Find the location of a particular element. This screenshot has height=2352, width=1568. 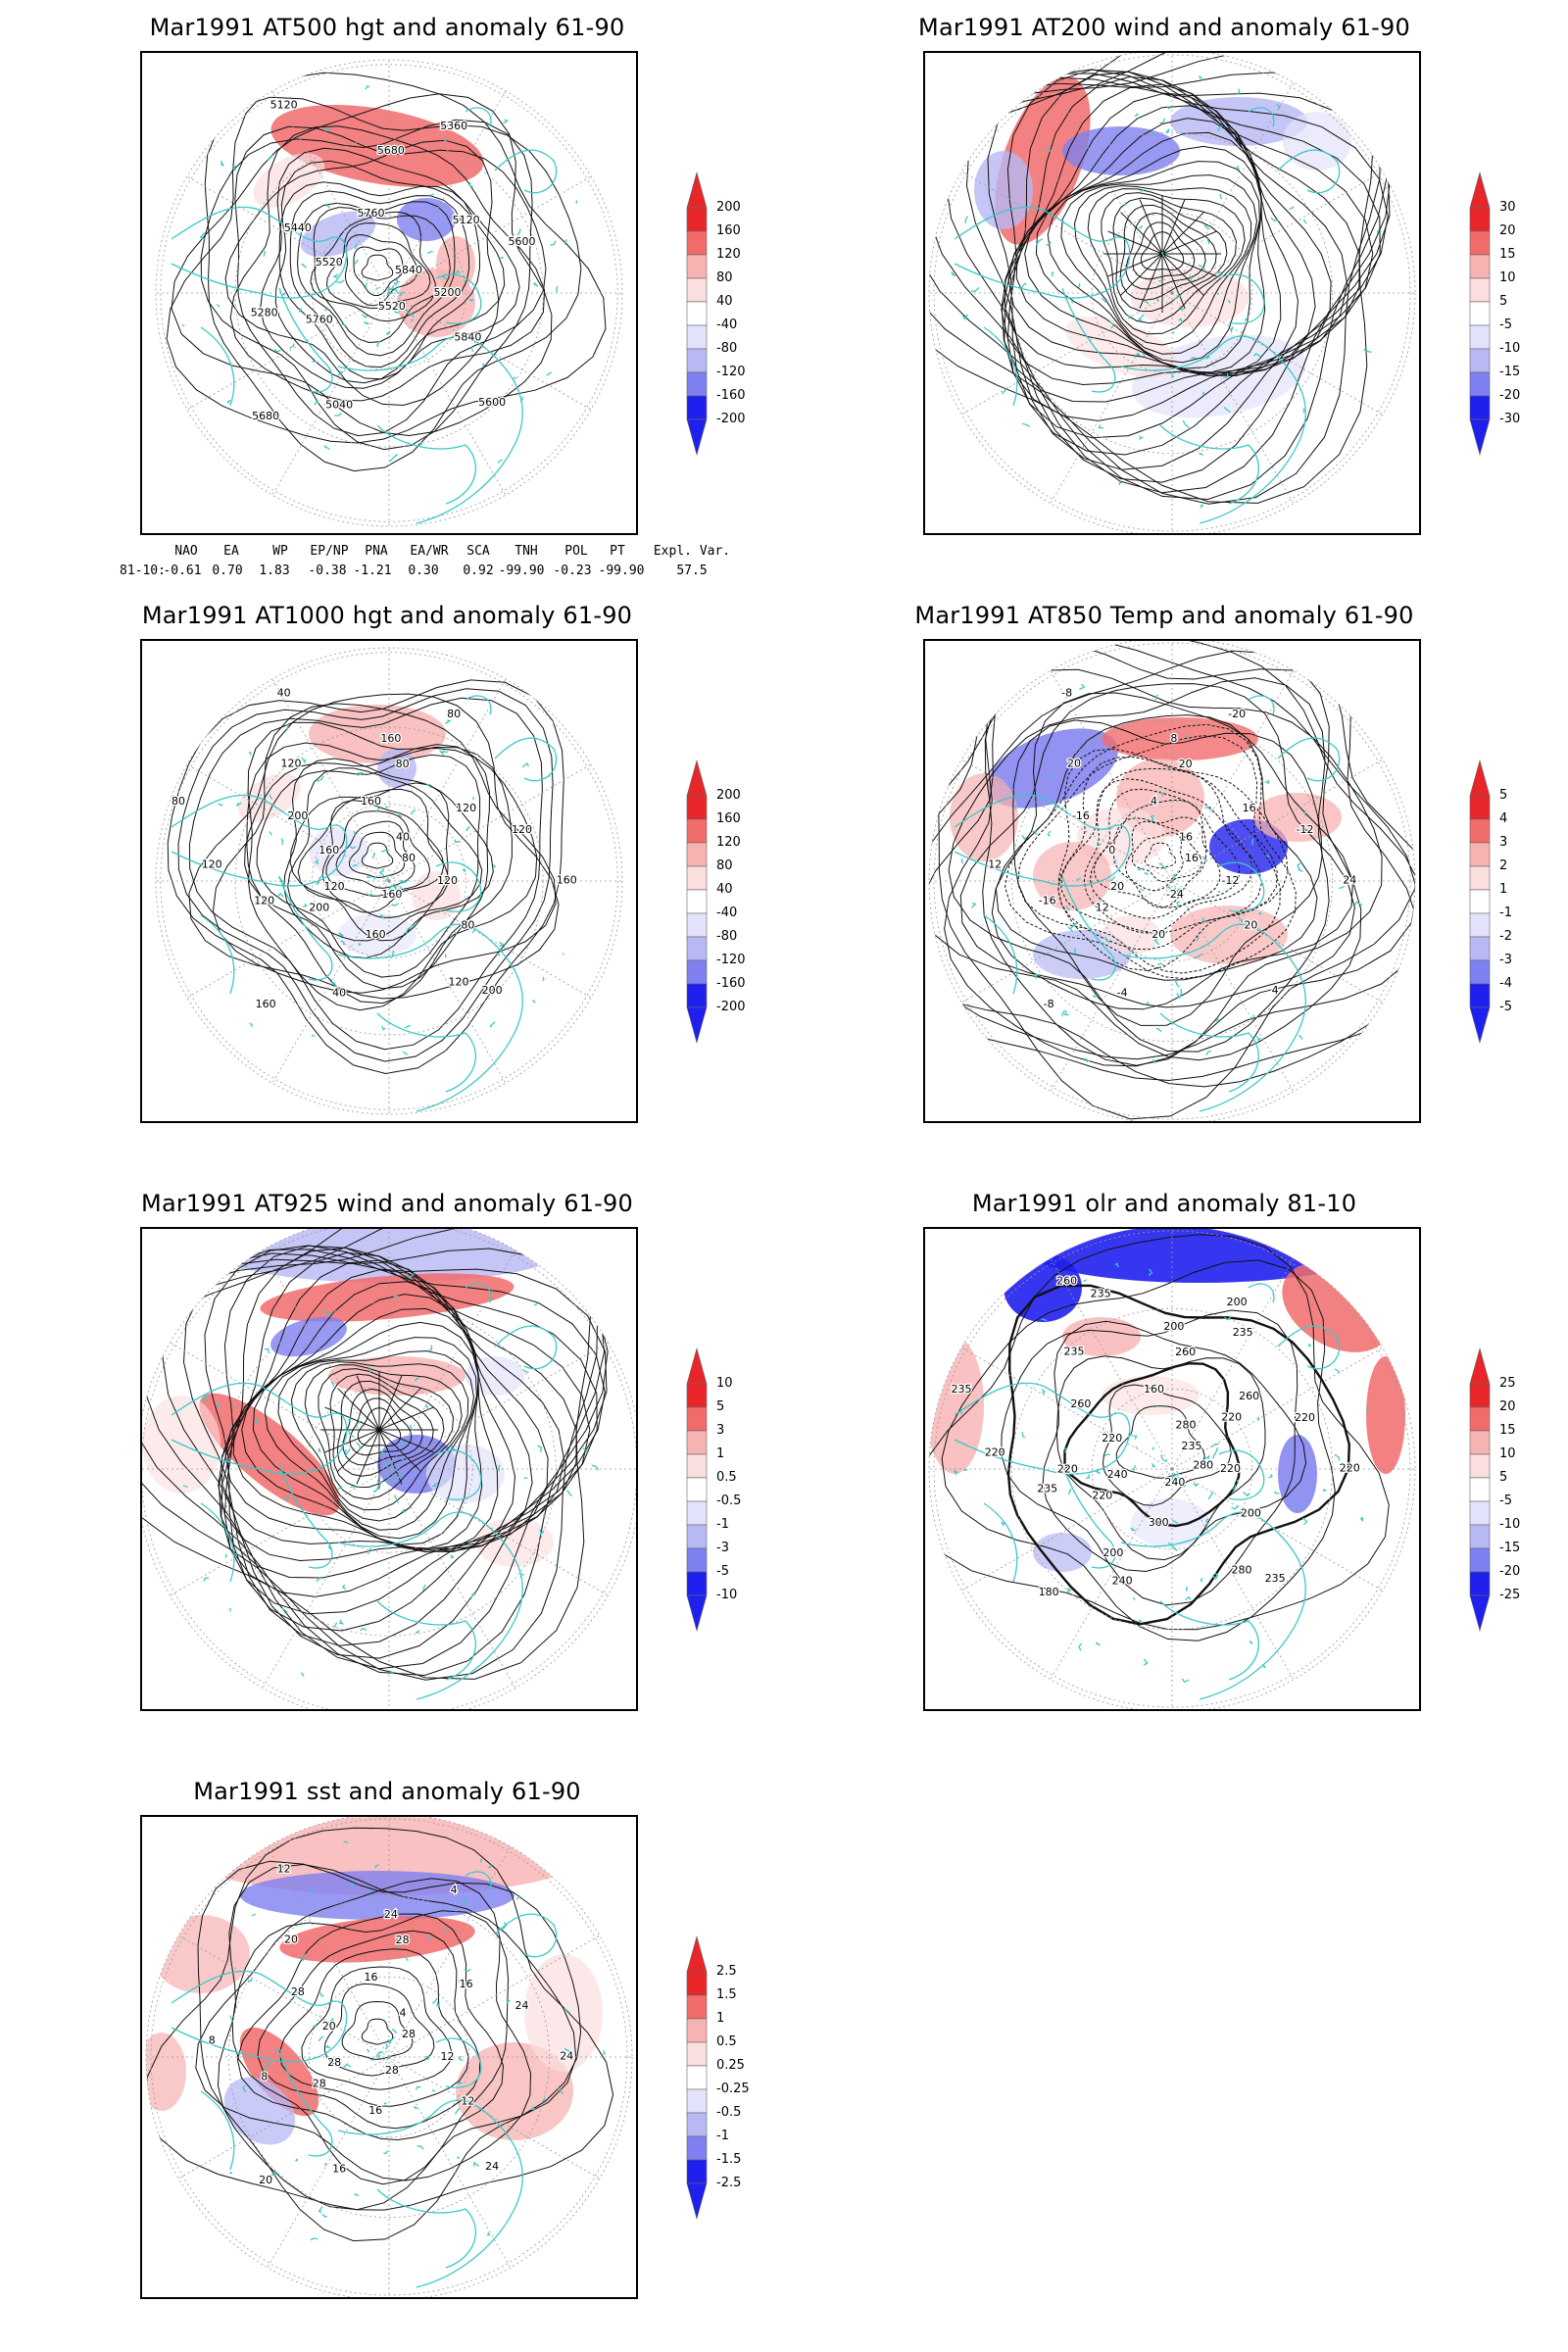

contour-label: 5520 is located at coordinates (392, 306).